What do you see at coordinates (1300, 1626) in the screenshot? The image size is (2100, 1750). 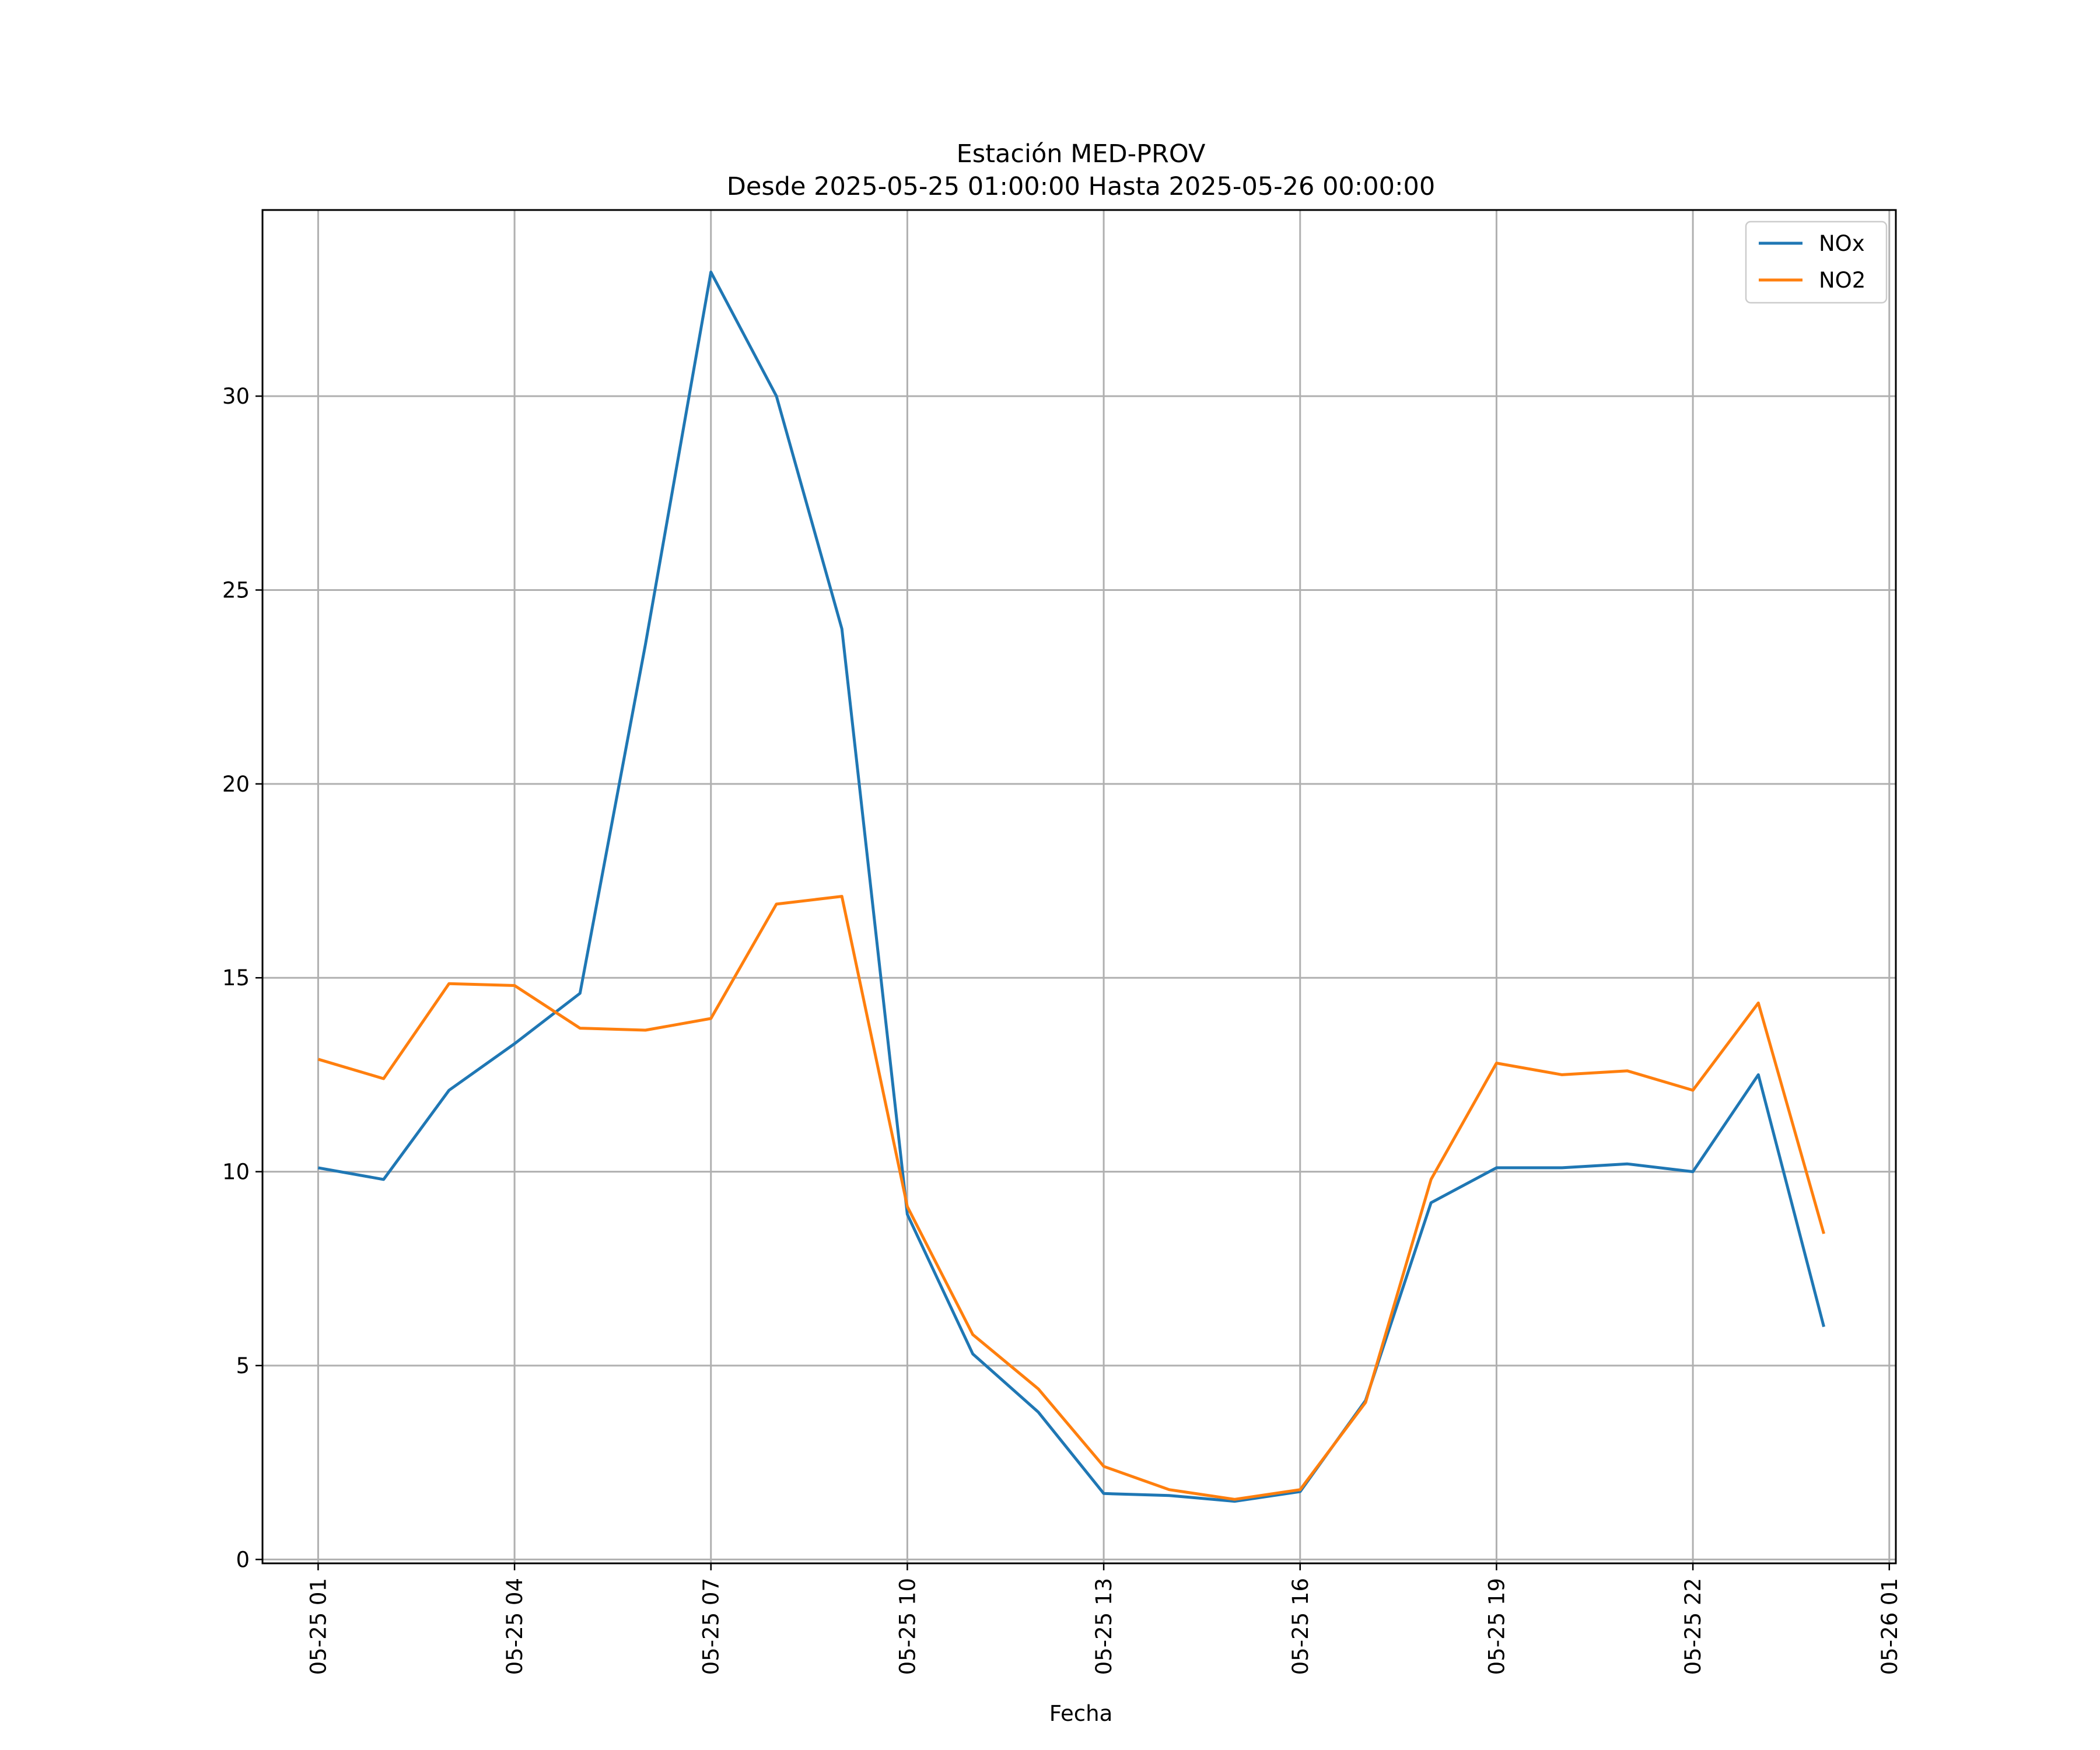 I see `x-tick-label: 05-25 16` at bounding box center [1300, 1626].